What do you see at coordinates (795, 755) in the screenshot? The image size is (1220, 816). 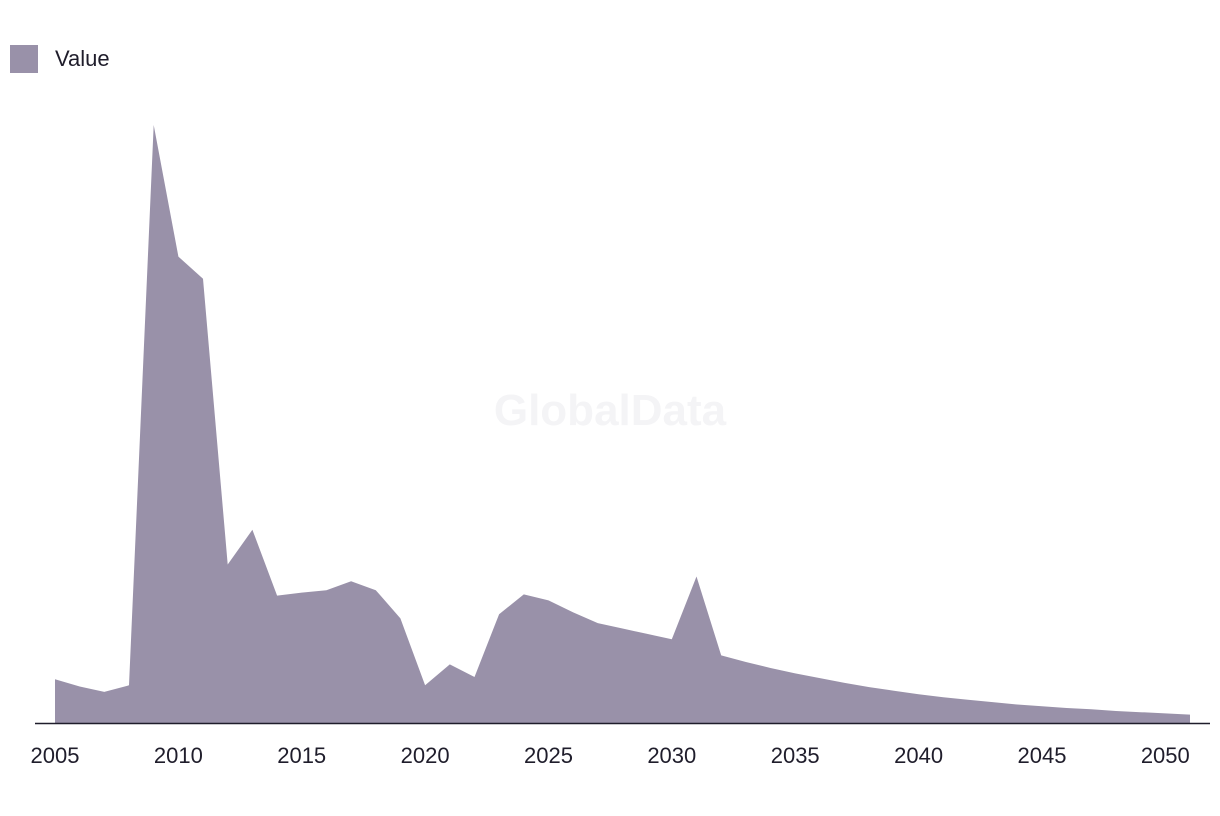 I see `x-tick-label: 2035` at bounding box center [795, 755].